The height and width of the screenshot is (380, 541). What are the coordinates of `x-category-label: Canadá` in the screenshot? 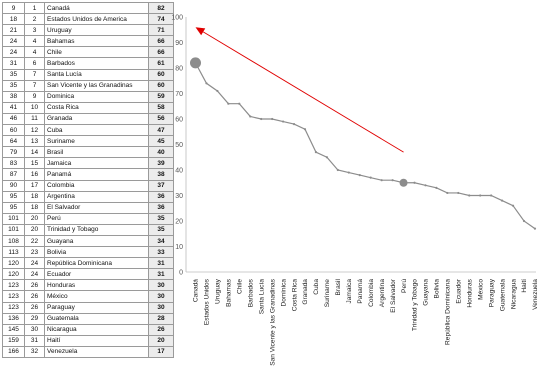 It's located at (196, 290).